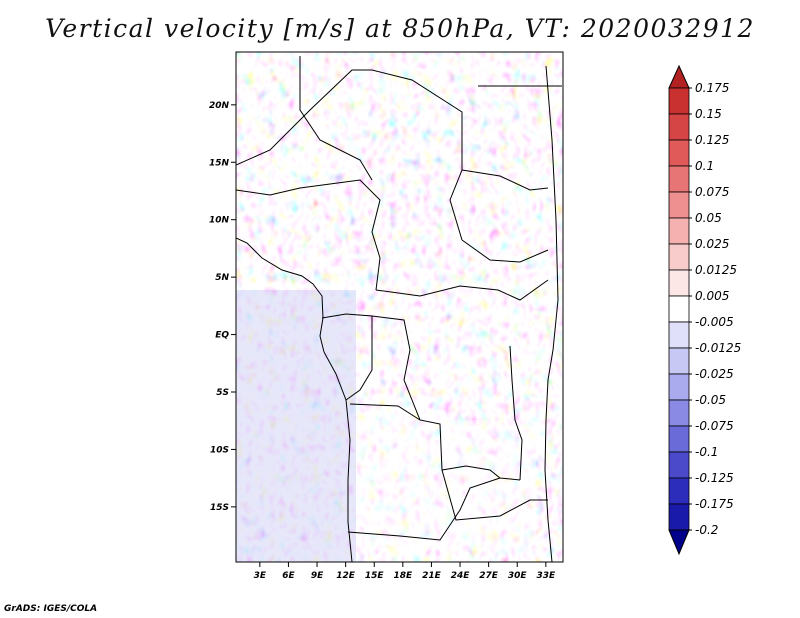  I want to click on colorbar-label: 0.025, so click(712, 244).